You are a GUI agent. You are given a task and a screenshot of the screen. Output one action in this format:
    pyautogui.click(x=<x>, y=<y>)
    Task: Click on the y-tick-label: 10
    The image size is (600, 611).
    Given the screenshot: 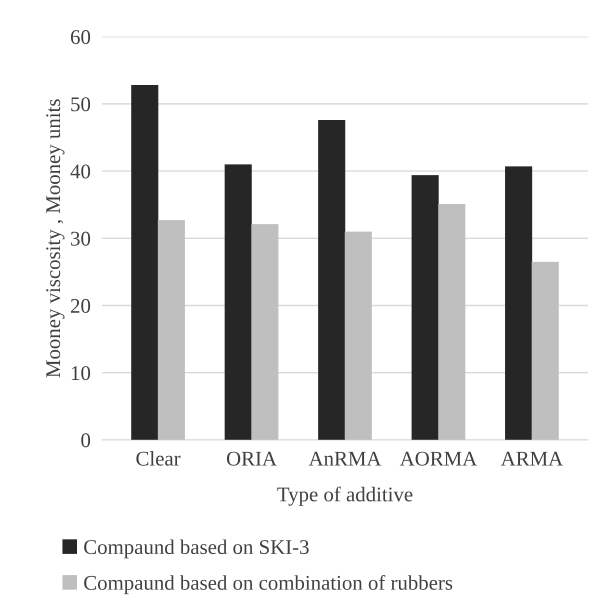 What is the action you would take?
    pyautogui.click(x=81, y=373)
    